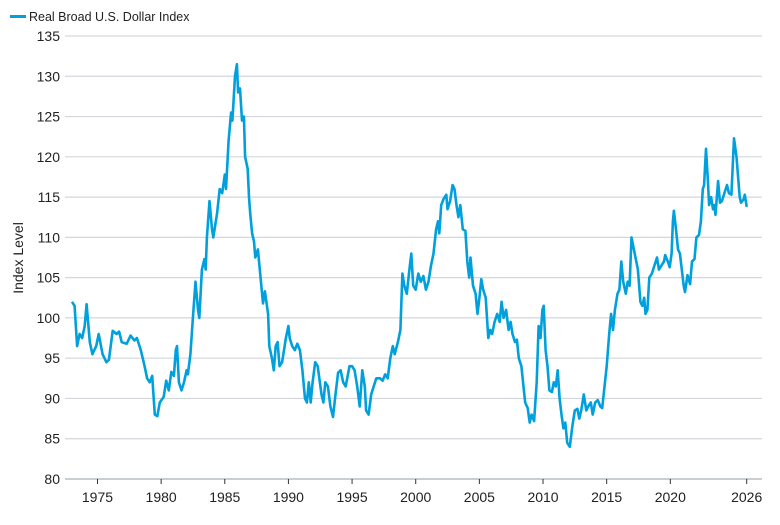 The width and height of the screenshot is (780, 525). I want to click on legend-label: Real Broad U.S. Dollar Index, so click(109, 17).